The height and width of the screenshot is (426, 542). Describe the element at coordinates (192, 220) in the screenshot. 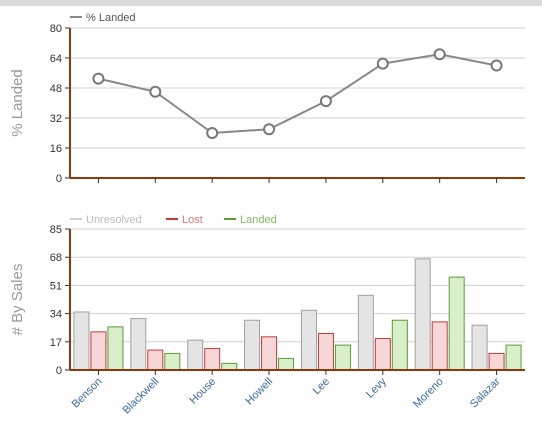

I see `bar-legend-label-lost: Lost` at that location.